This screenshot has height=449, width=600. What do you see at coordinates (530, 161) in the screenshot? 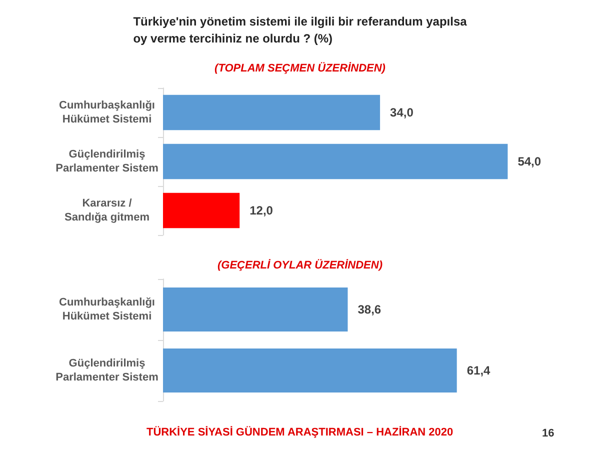
I see `data-label: 54,0` at bounding box center [530, 161].